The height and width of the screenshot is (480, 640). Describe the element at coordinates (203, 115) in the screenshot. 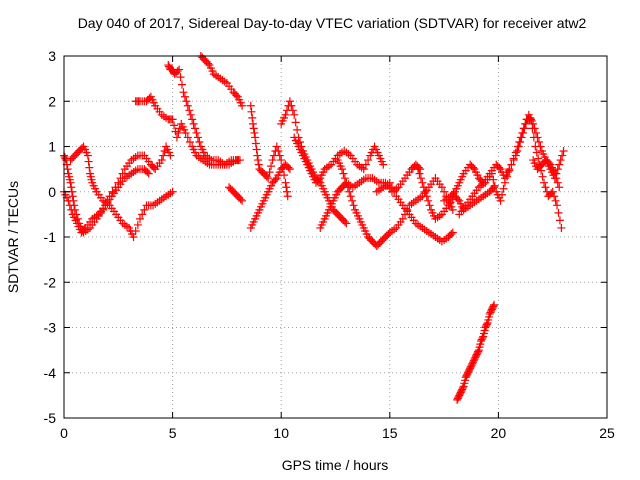

I see `series-track-e` at that location.